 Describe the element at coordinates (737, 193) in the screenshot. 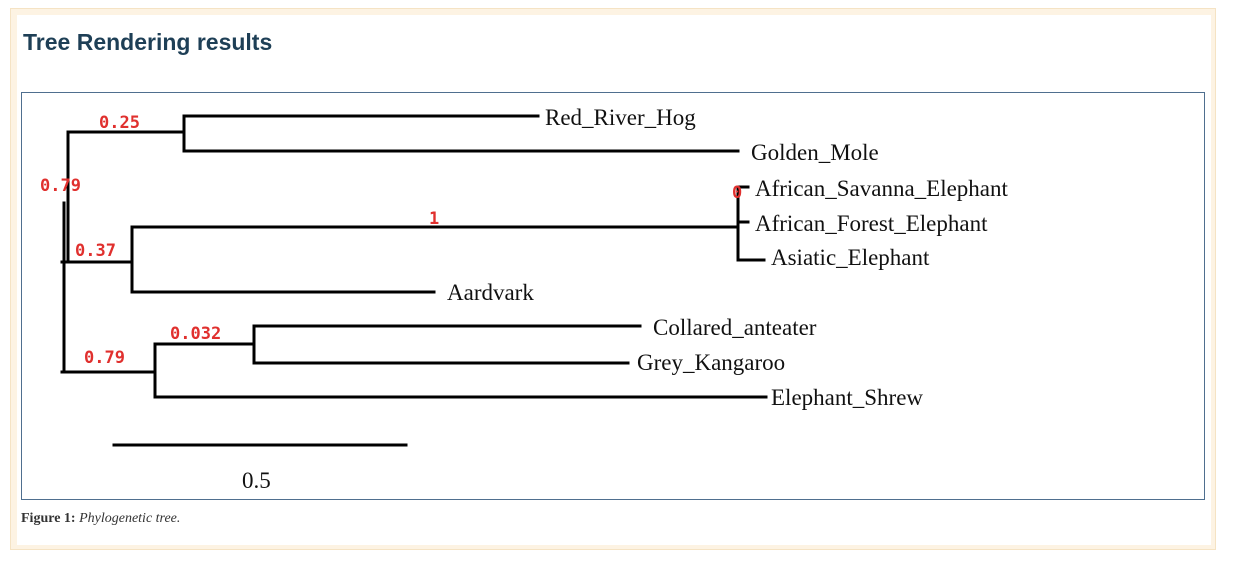

I see `support-elephant-inner: 0` at that location.